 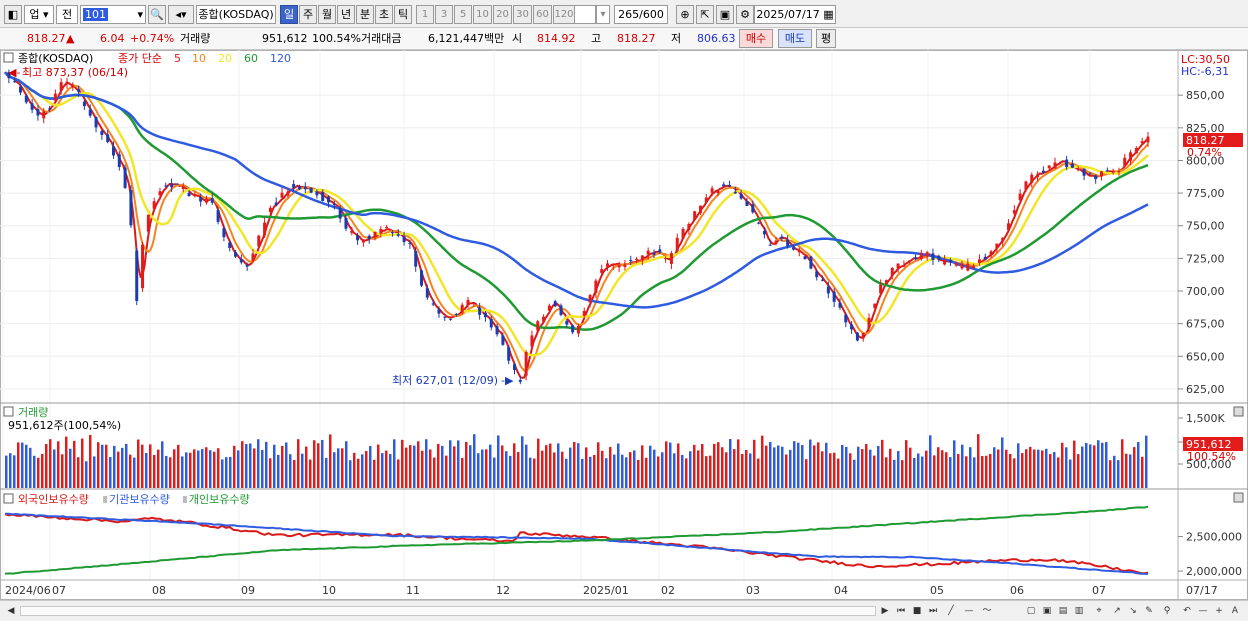 What do you see at coordinates (1149, 611) in the screenshot?
I see `tool-icon-8: ✎` at bounding box center [1149, 611].